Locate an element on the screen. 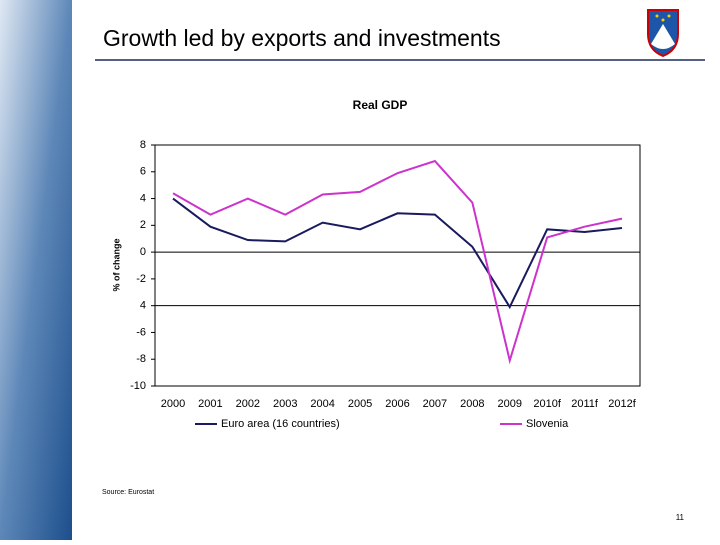  x-tick-label: 2002 is located at coordinates (248, 404).